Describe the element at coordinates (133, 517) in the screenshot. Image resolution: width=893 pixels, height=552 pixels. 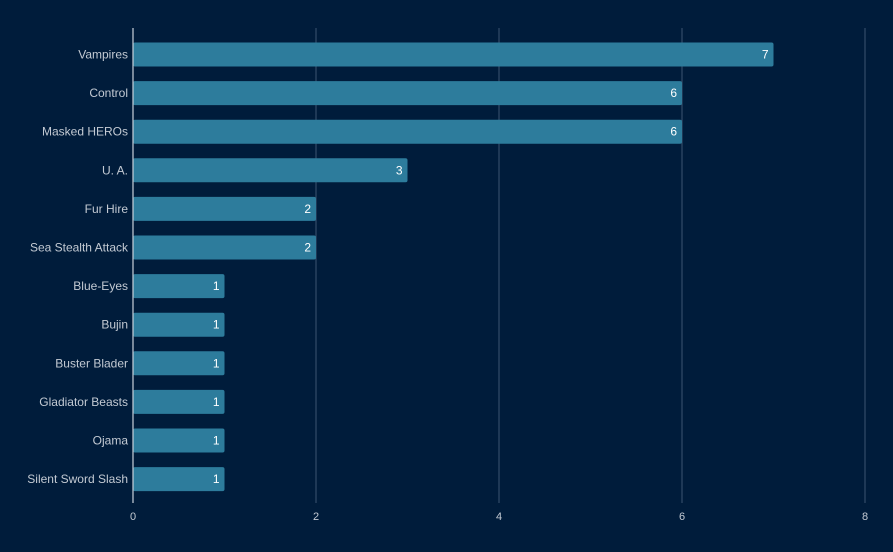
I see `x-tick-label: 0` at that location.